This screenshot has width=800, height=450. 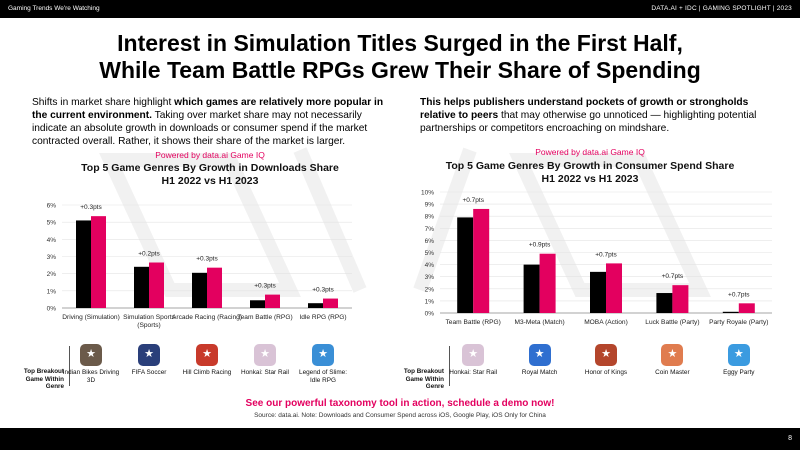 I want to click on downloads-breakout-game: ★ Hill Climb Racing, so click(x=207, y=360).